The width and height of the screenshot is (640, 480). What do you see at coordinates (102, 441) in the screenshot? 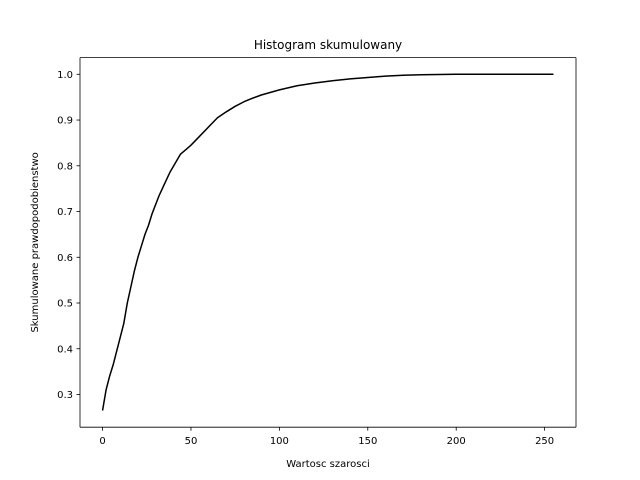
I see `x-tick-label: 0` at bounding box center [102, 441].